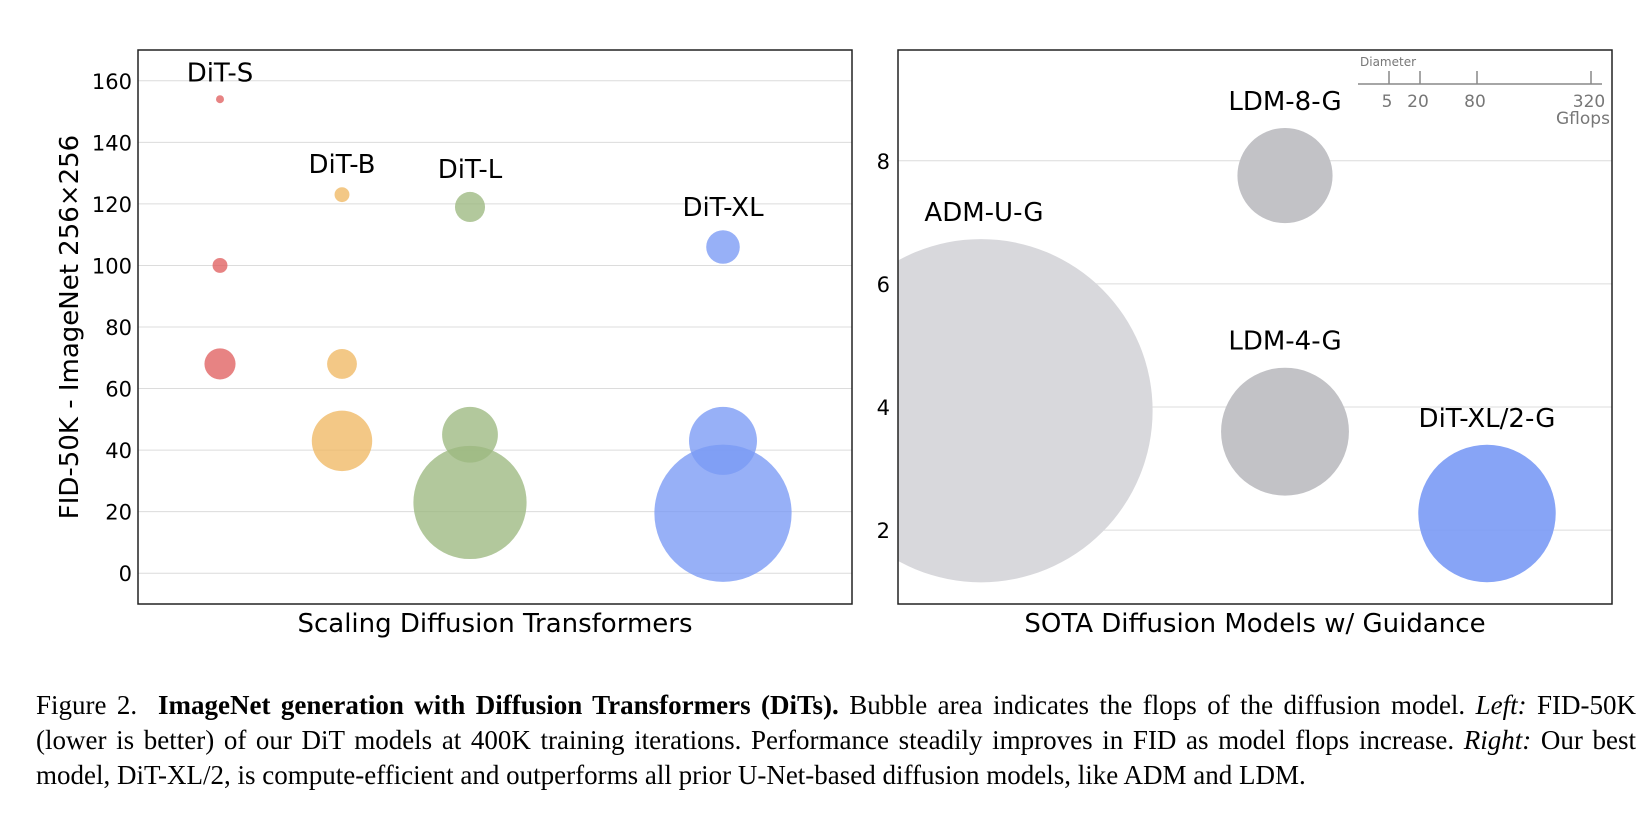 This screenshot has width=1648, height=822. What do you see at coordinates (983, 213) in the screenshot?
I see `right-model-label: ADM-U-G` at bounding box center [983, 213].